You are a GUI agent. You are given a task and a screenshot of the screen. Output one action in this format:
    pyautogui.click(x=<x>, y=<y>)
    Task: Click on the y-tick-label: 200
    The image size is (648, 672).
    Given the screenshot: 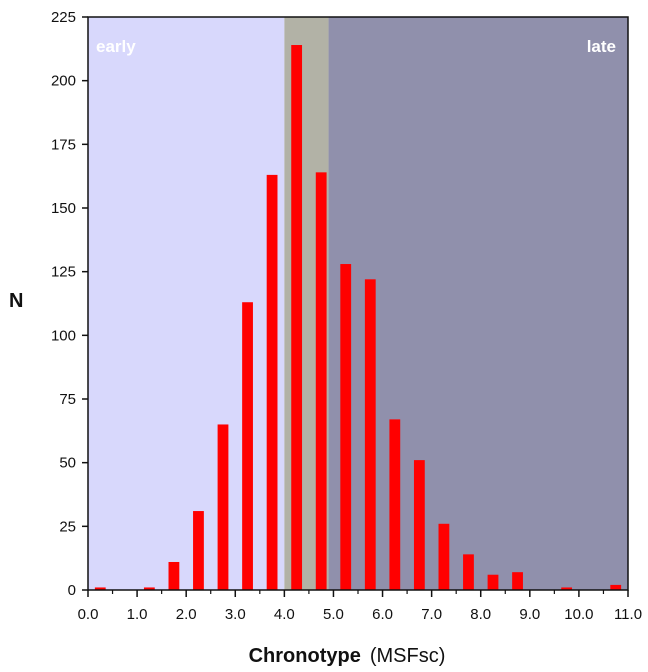 What is the action you would take?
    pyautogui.click(x=63, y=81)
    